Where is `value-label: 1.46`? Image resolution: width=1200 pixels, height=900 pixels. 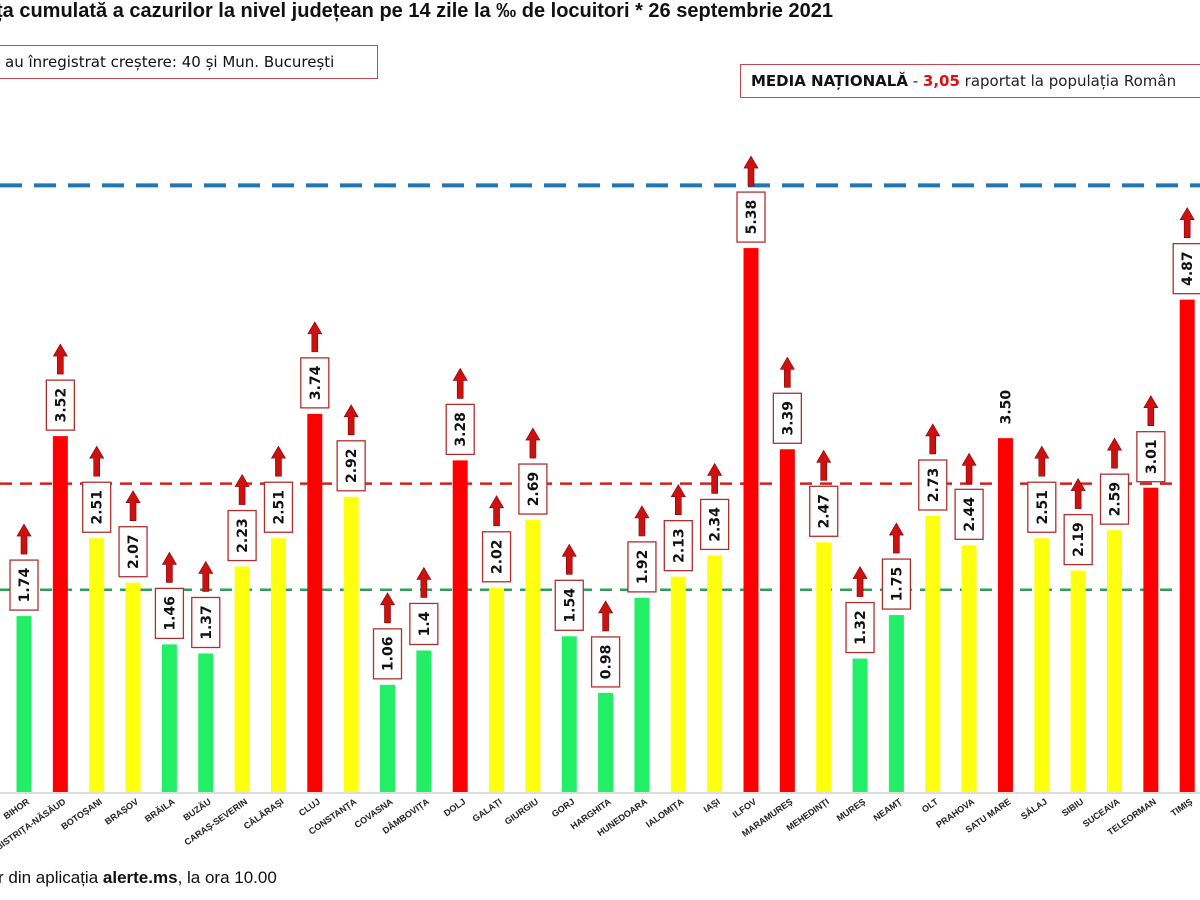
value-label: 1.46 is located at coordinates (170, 613).